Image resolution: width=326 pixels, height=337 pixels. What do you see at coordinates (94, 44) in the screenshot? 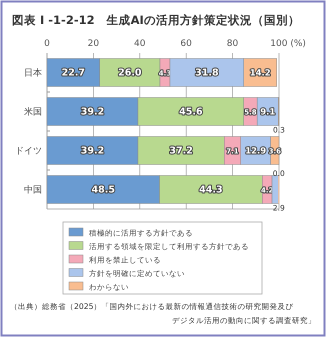
I see `x-tick-label: 20` at bounding box center [94, 44].